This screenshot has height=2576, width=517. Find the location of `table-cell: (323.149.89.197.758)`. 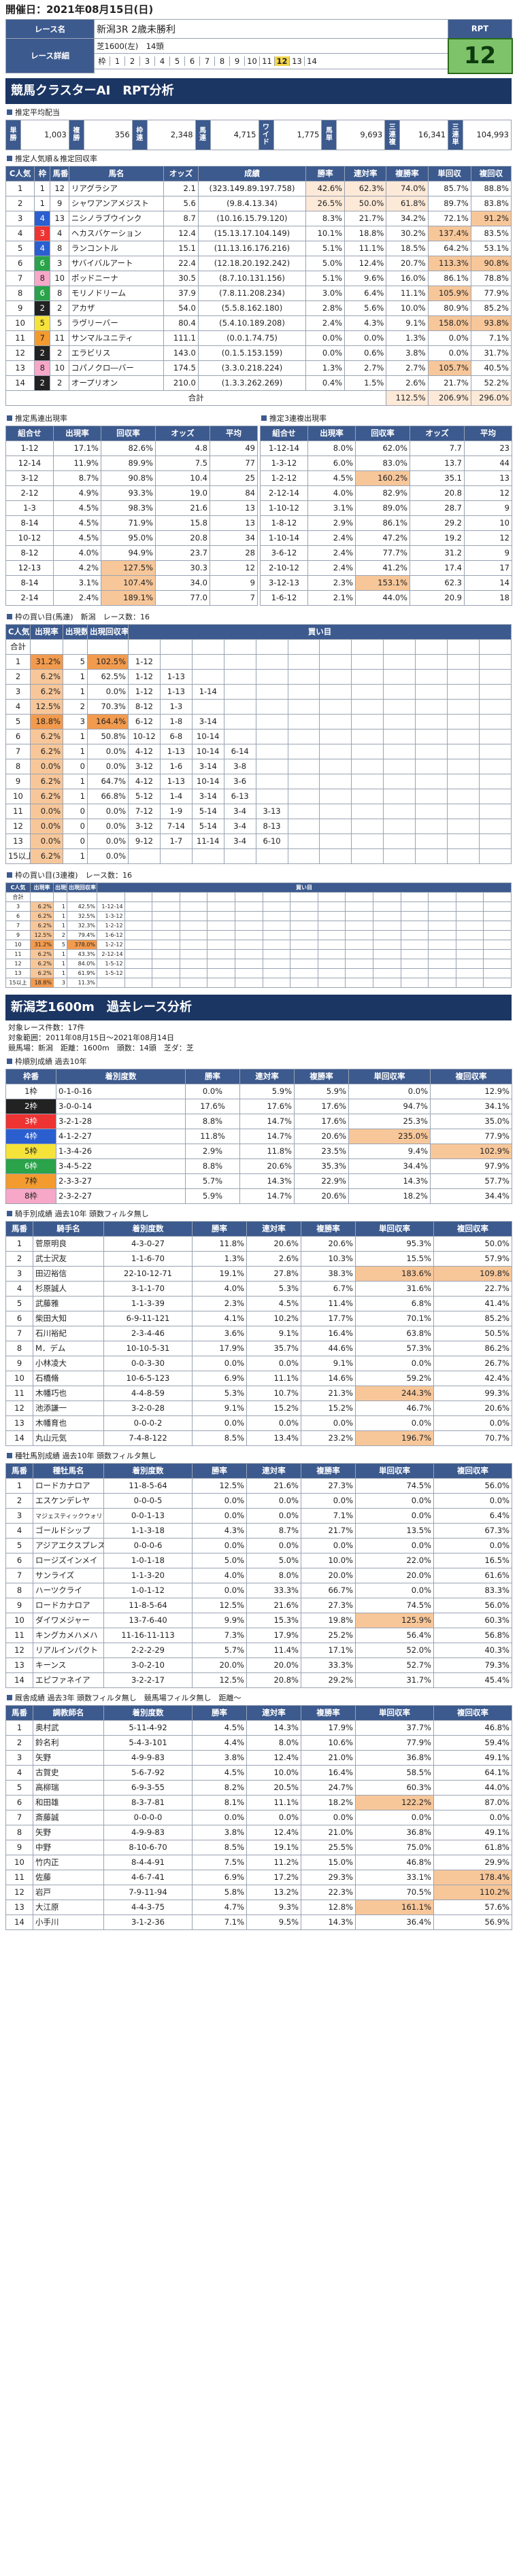

table-cell: (323.149.89.197.758) is located at coordinates (252, 188).